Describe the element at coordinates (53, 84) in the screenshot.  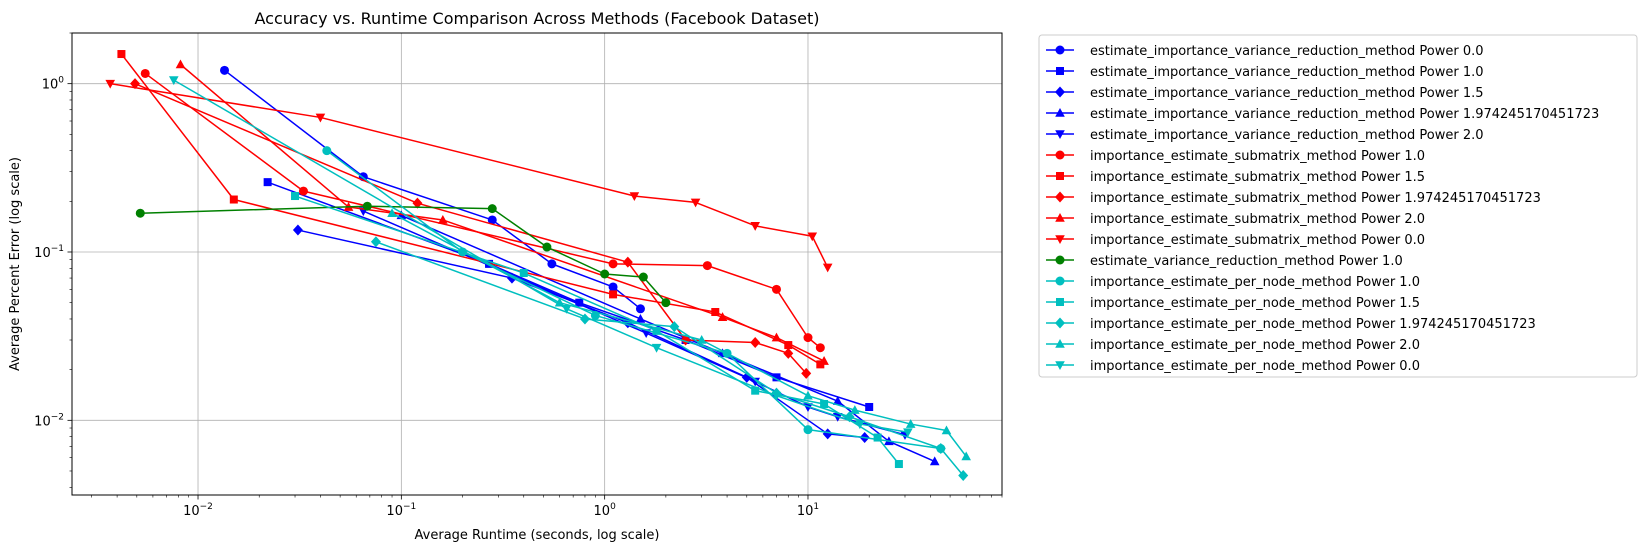
I see `y-tick-label: 10⁰` at that location.